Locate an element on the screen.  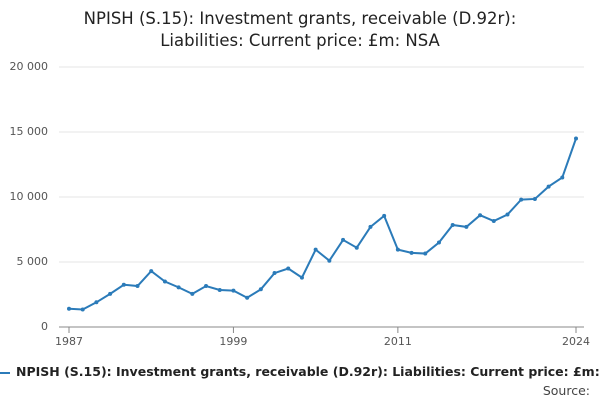
legend-swatch is located at coordinates (5, 372).